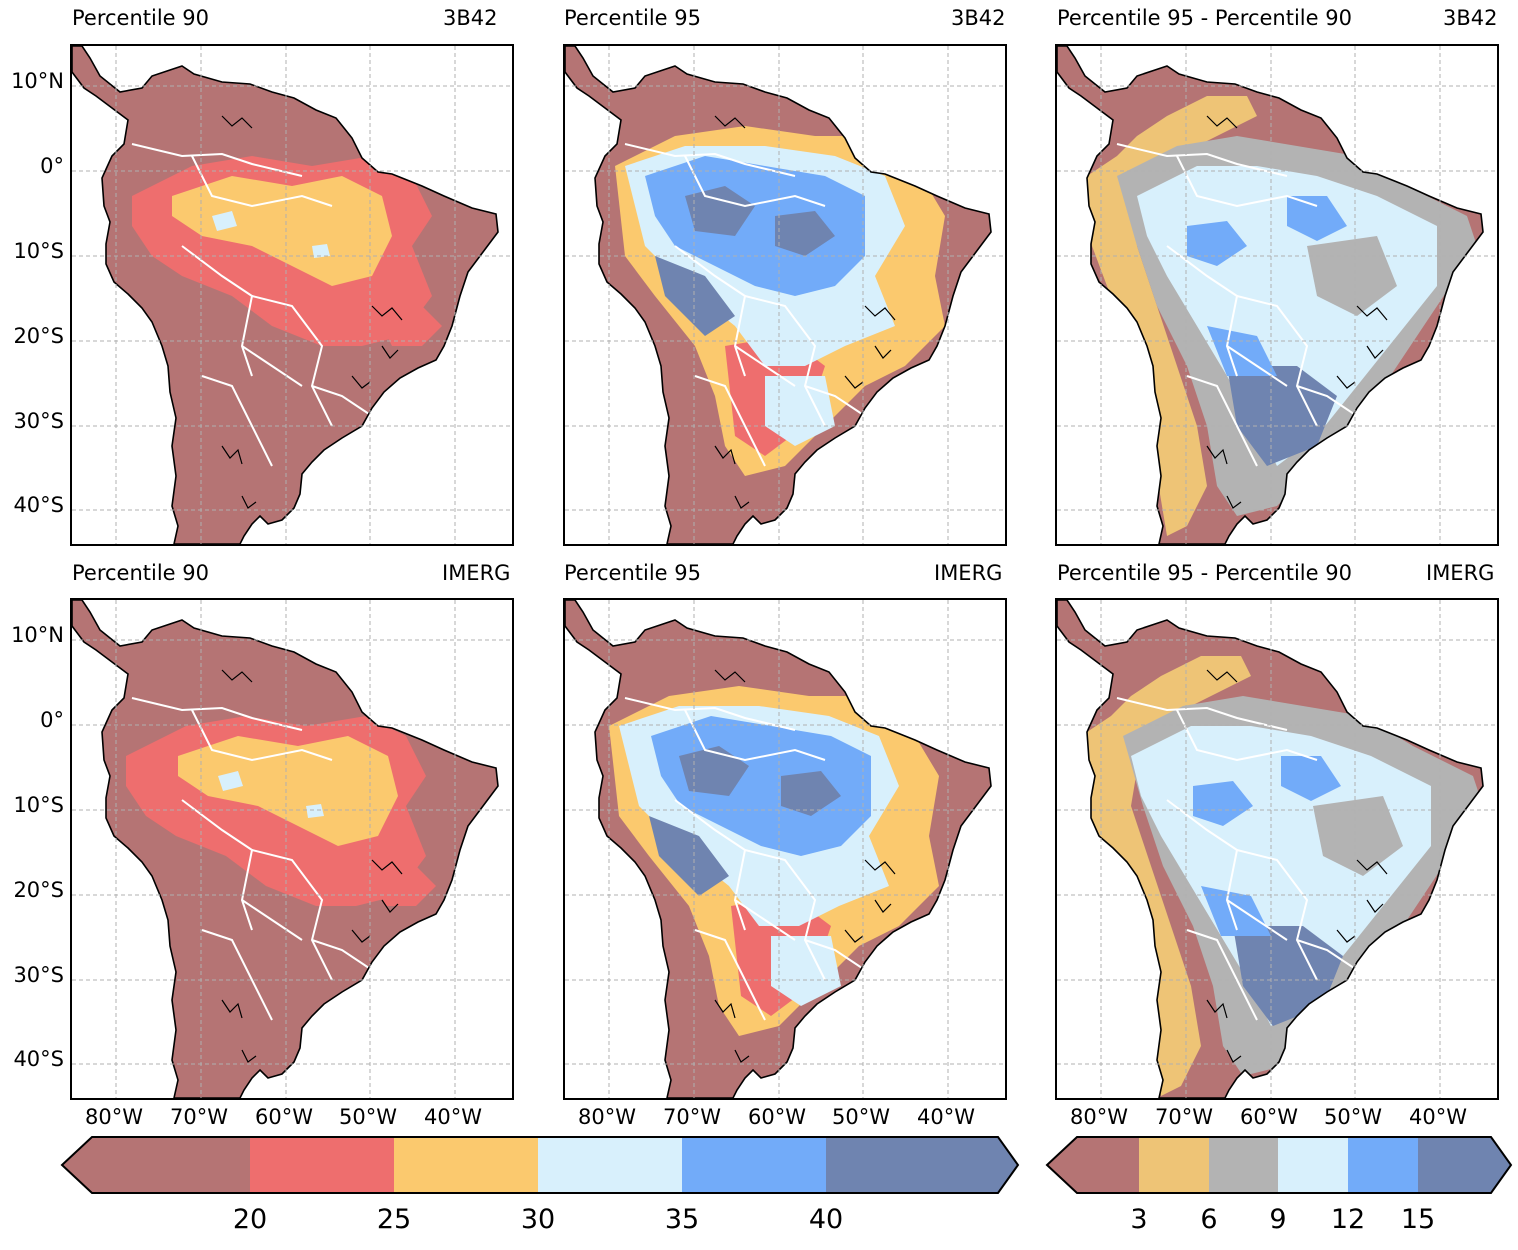 Image resolution: width=1518 pixels, height=1250 pixels. Describe the element at coordinates (607, 1117) in the screenshot. I see `lon-label-80w-col2: 80°W` at that location.